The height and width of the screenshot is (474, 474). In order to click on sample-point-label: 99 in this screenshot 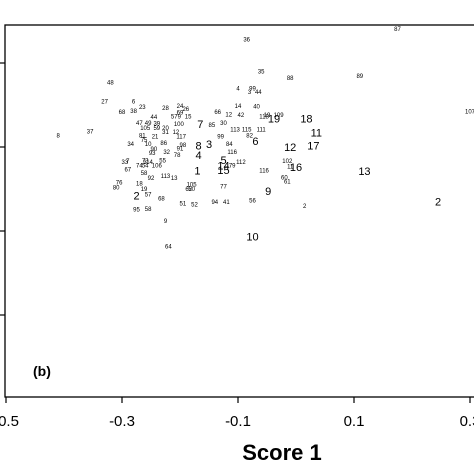, I will do `click(252, 90)`.